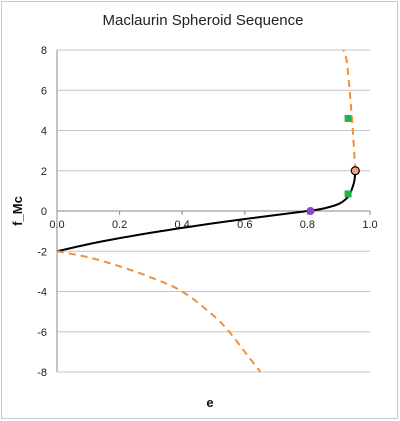 The height and width of the screenshot is (421, 400). Describe the element at coordinates (44, 212) in the screenshot. I see `y-tick-label: 0` at that location.